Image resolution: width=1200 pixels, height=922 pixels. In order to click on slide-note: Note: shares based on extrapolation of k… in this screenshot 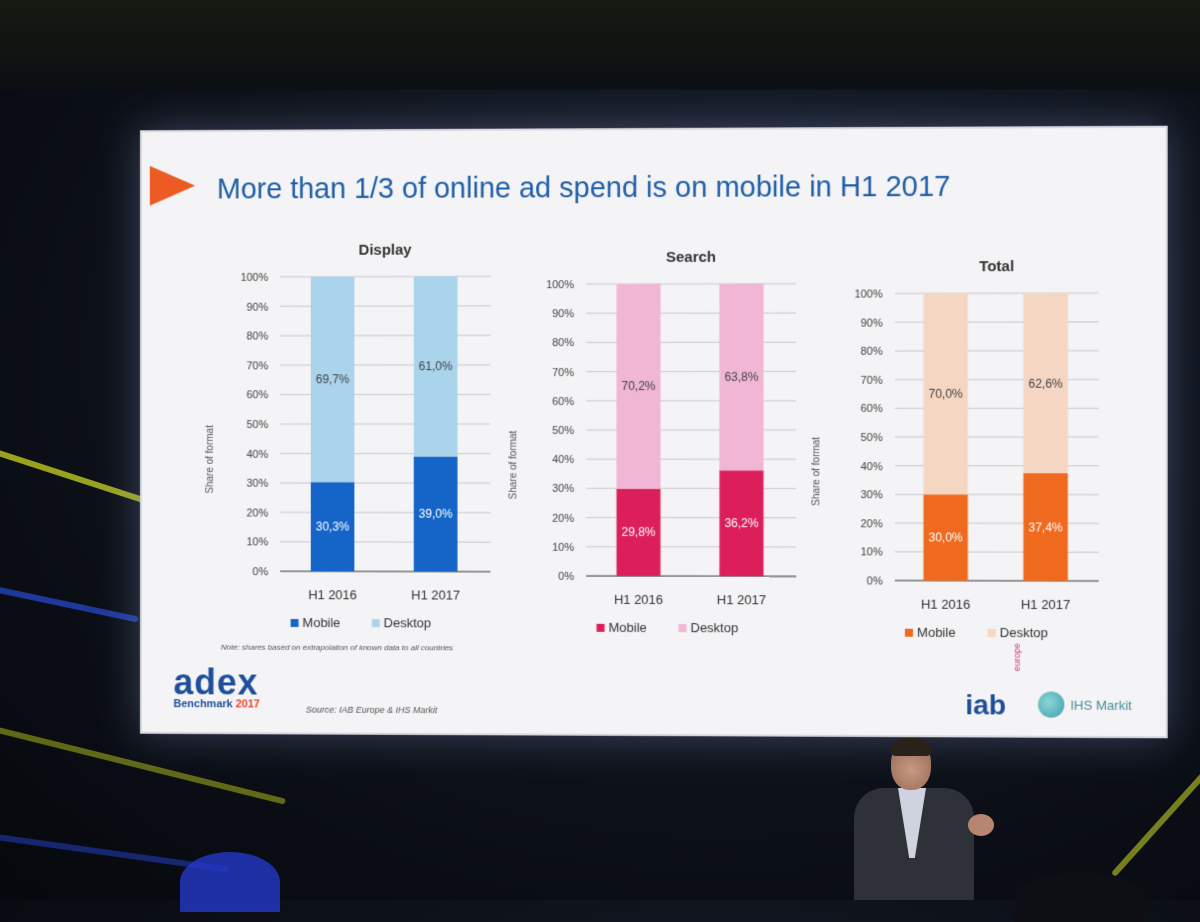, I will do `click(337, 648)`.